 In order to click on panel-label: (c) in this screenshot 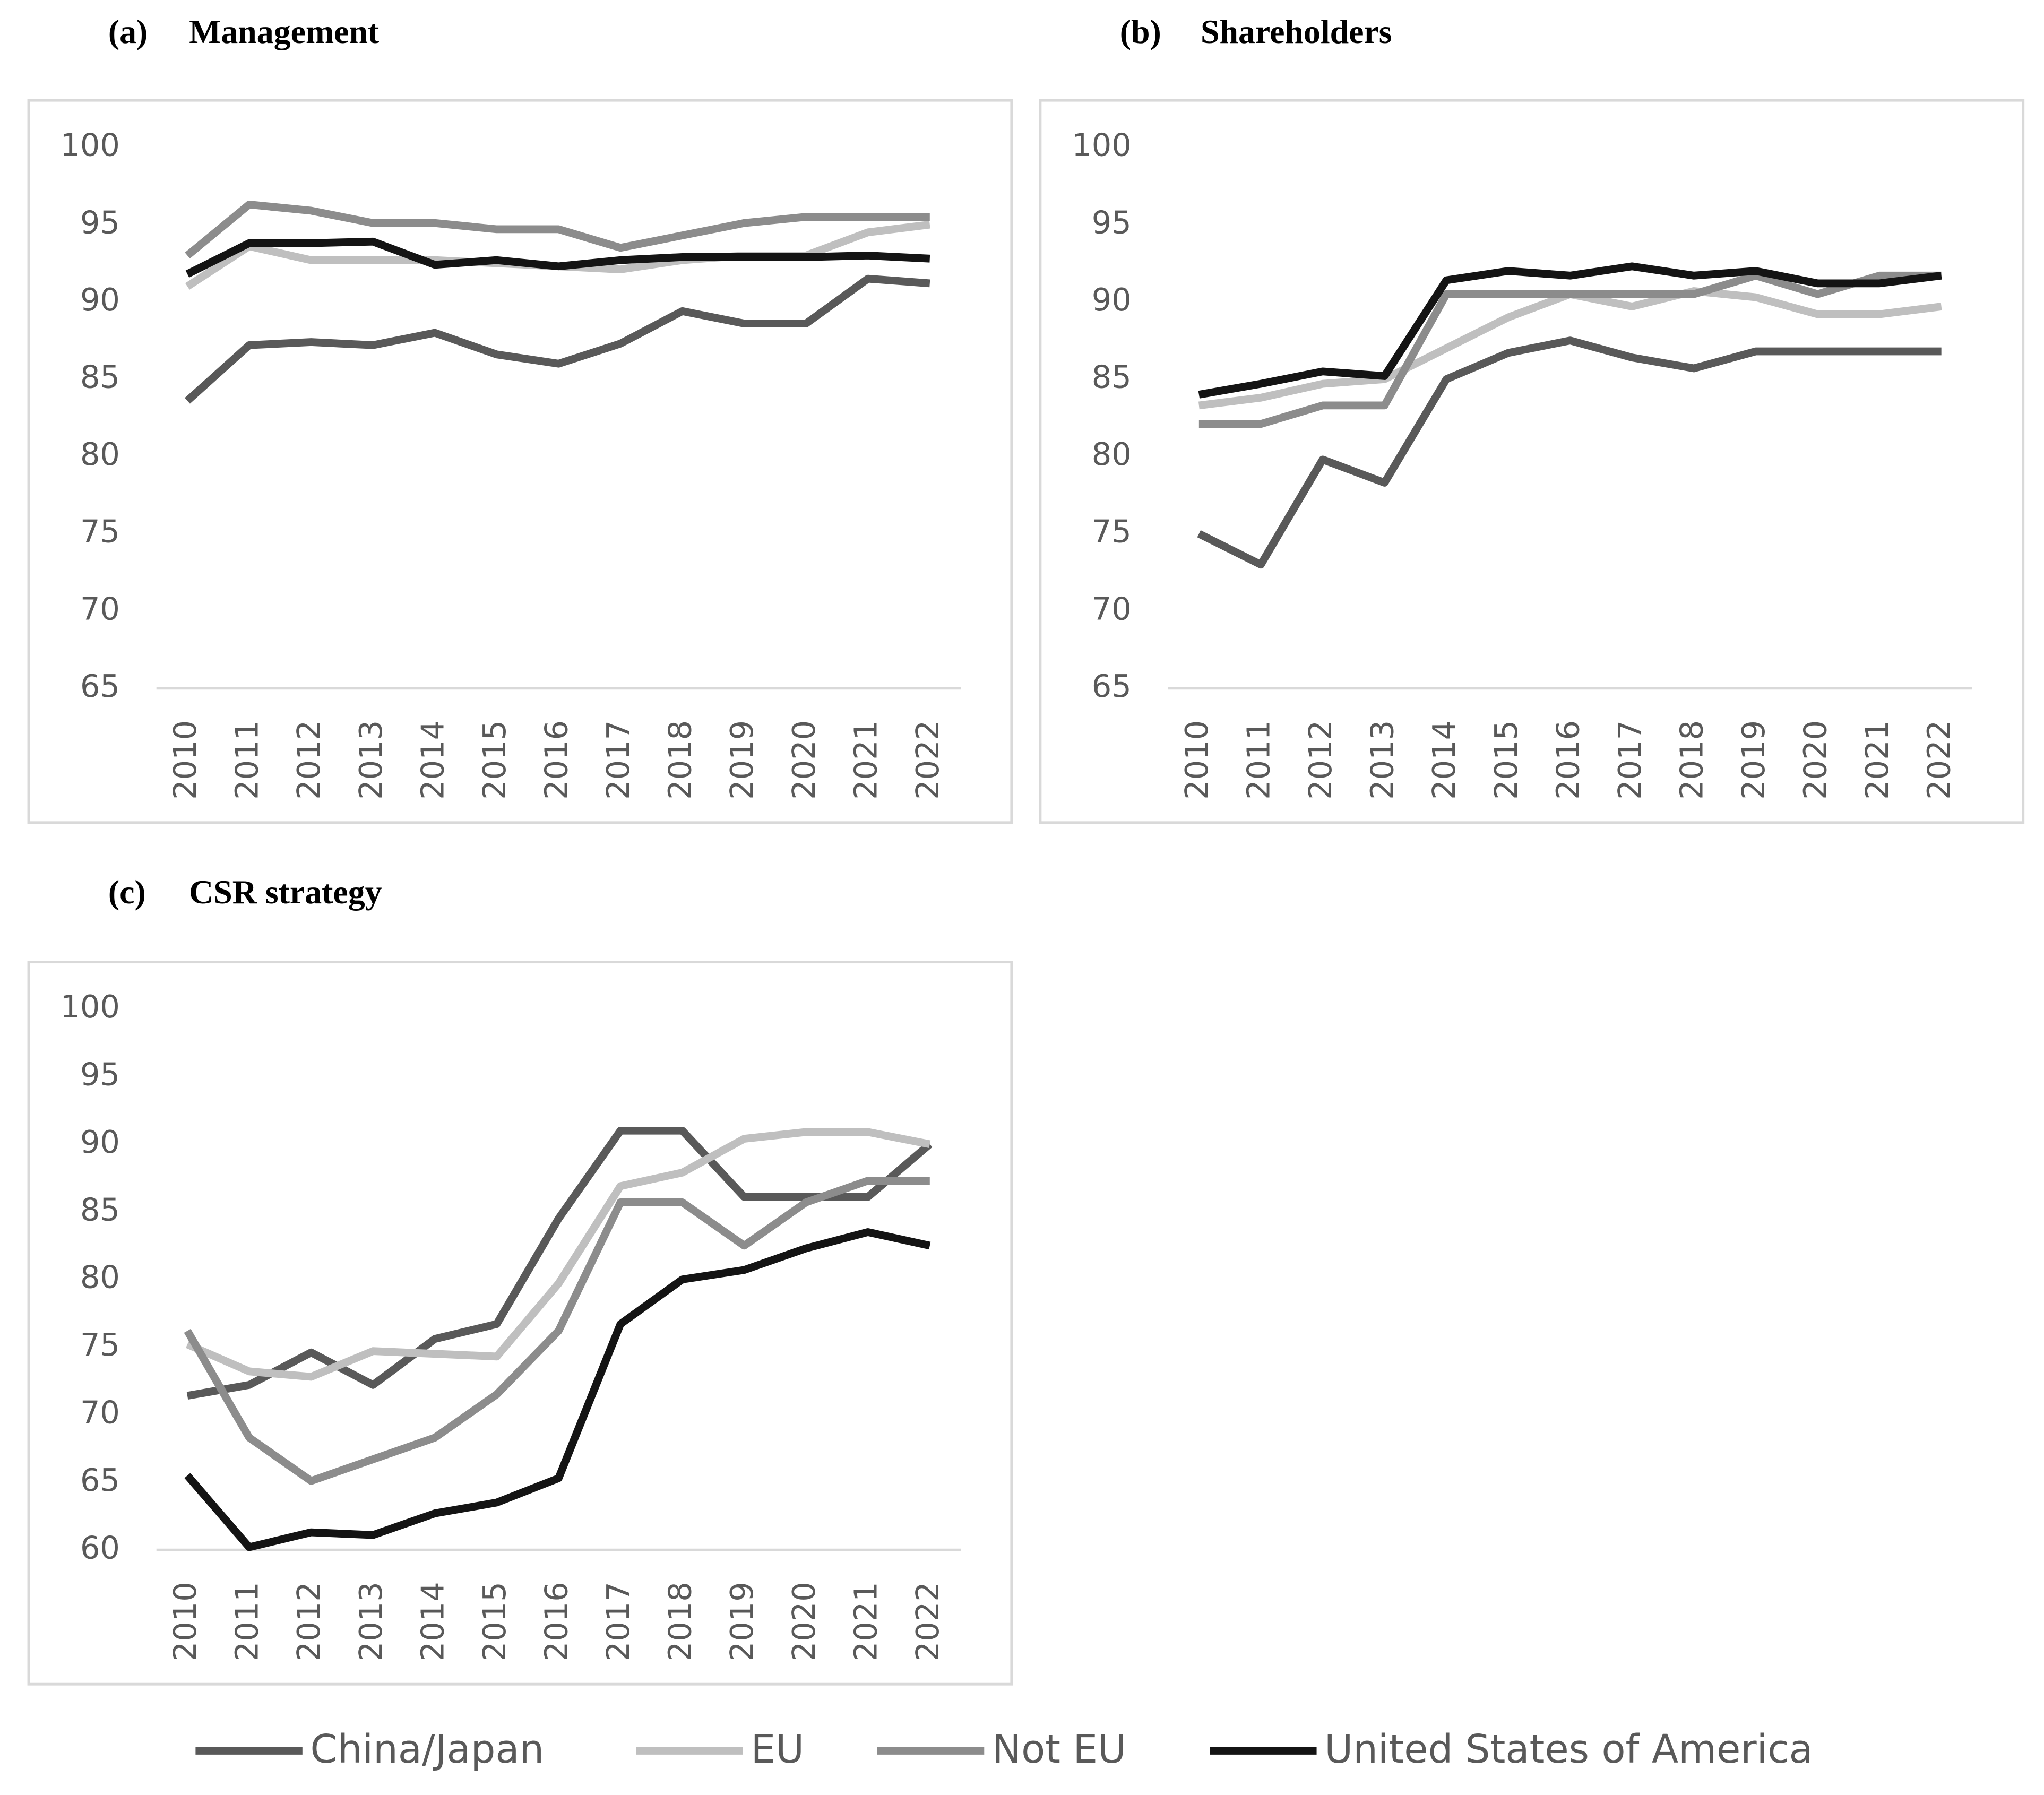, I will do `click(127, 892)`.